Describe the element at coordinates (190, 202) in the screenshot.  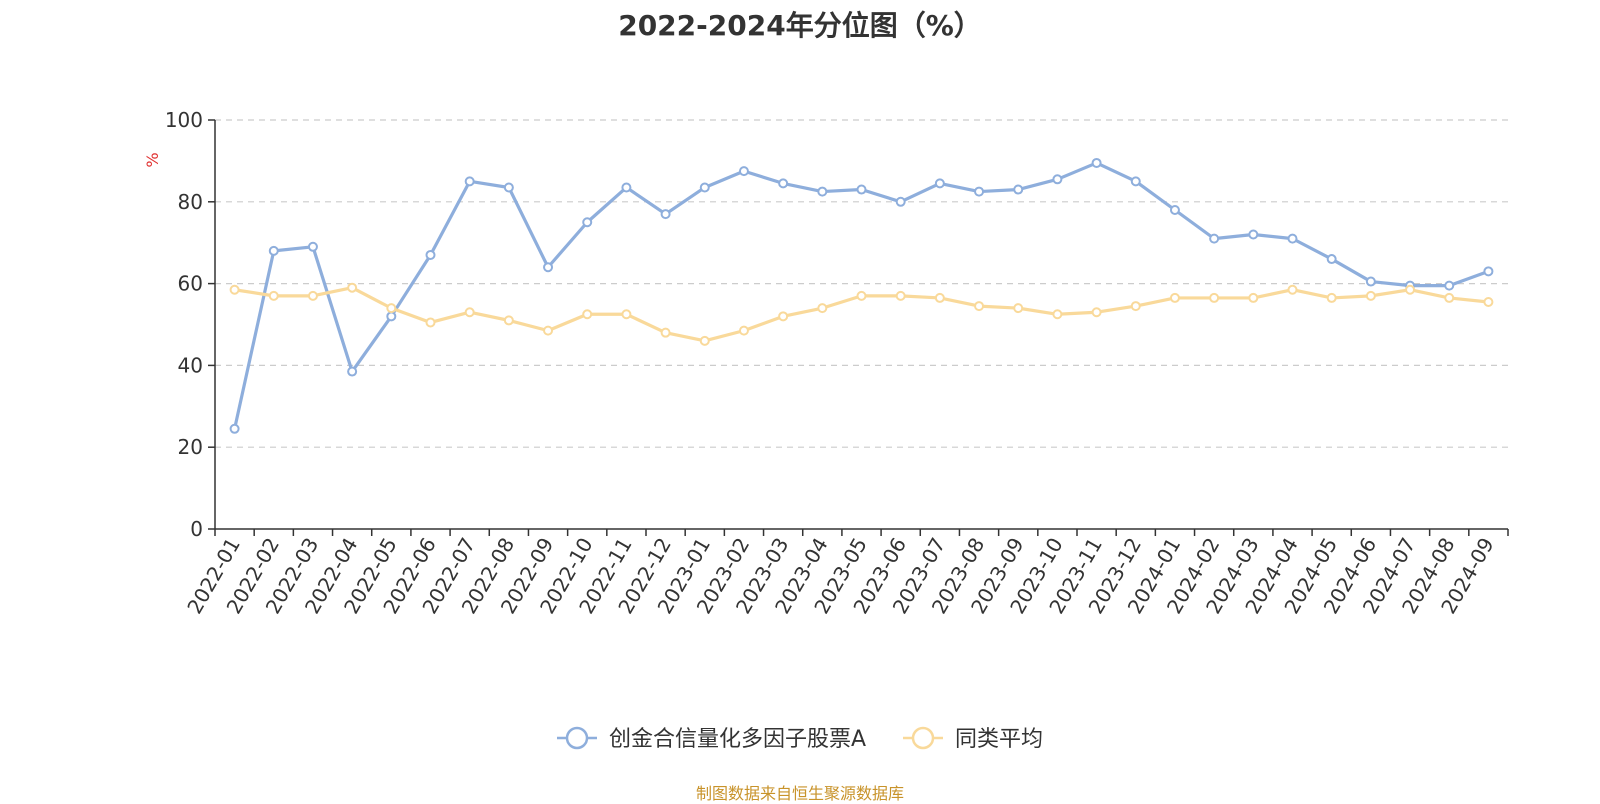
I see `y-tick-label: 80` at that location.